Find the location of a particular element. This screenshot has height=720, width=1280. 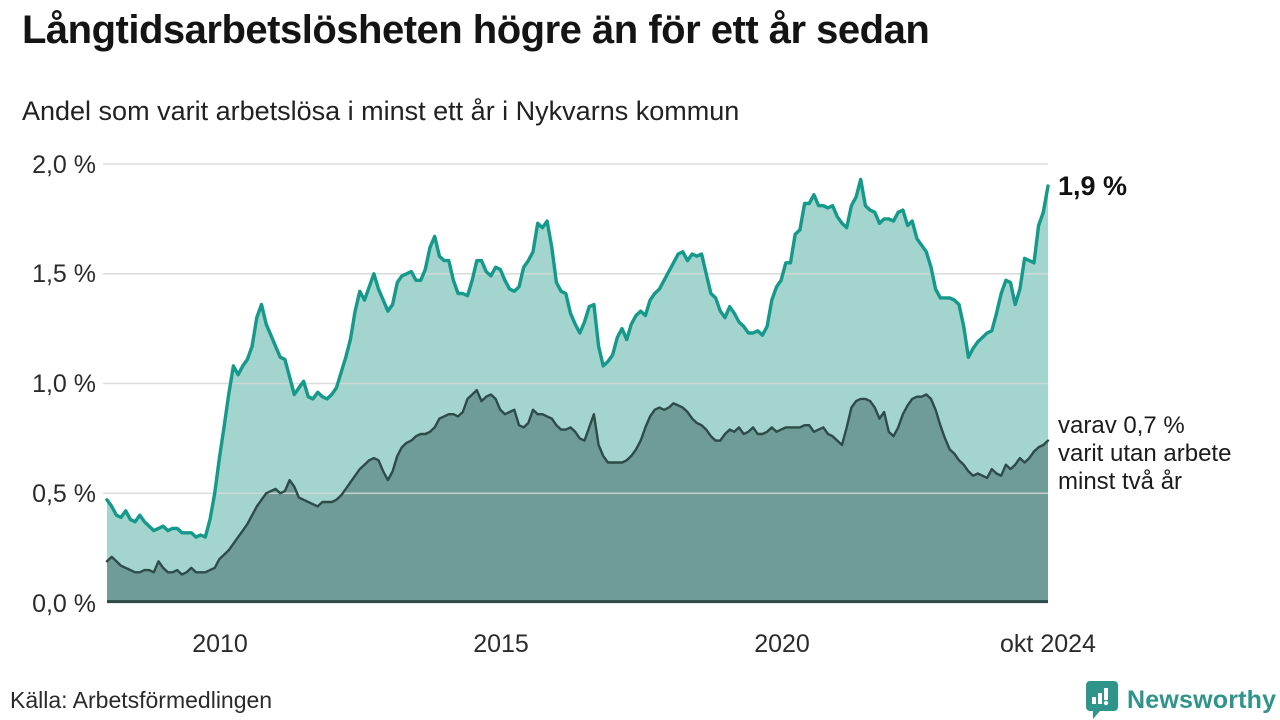

logo-exclamation-bar is located at coordinates (1106, 694).